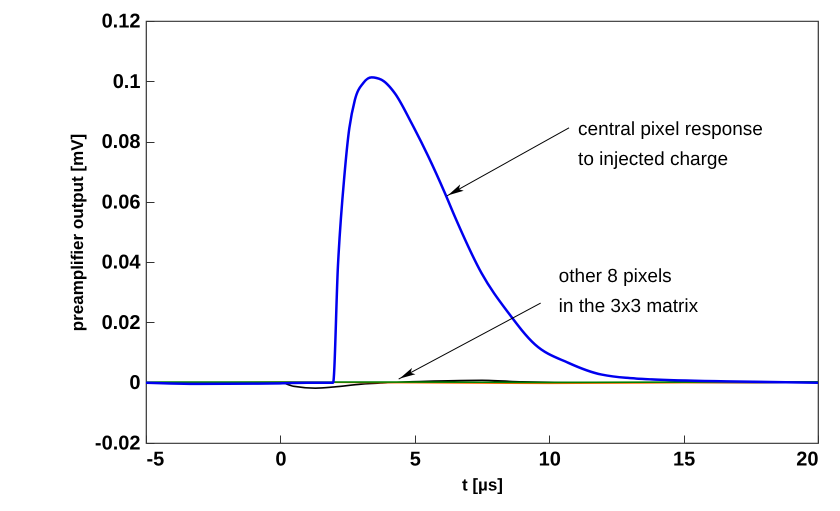 This screenshot has height=511, width=840. I want to click on x-tick-label: 15, so click(684, 459).